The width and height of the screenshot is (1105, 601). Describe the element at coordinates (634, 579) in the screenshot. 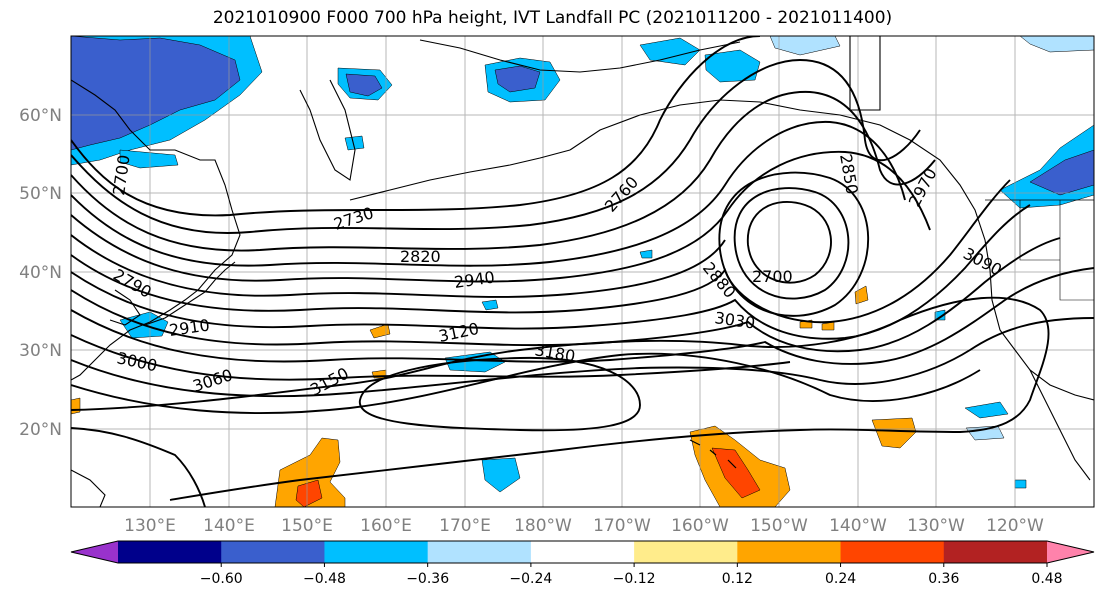

I see `colorbar-tick-label: −0.12` at that location.